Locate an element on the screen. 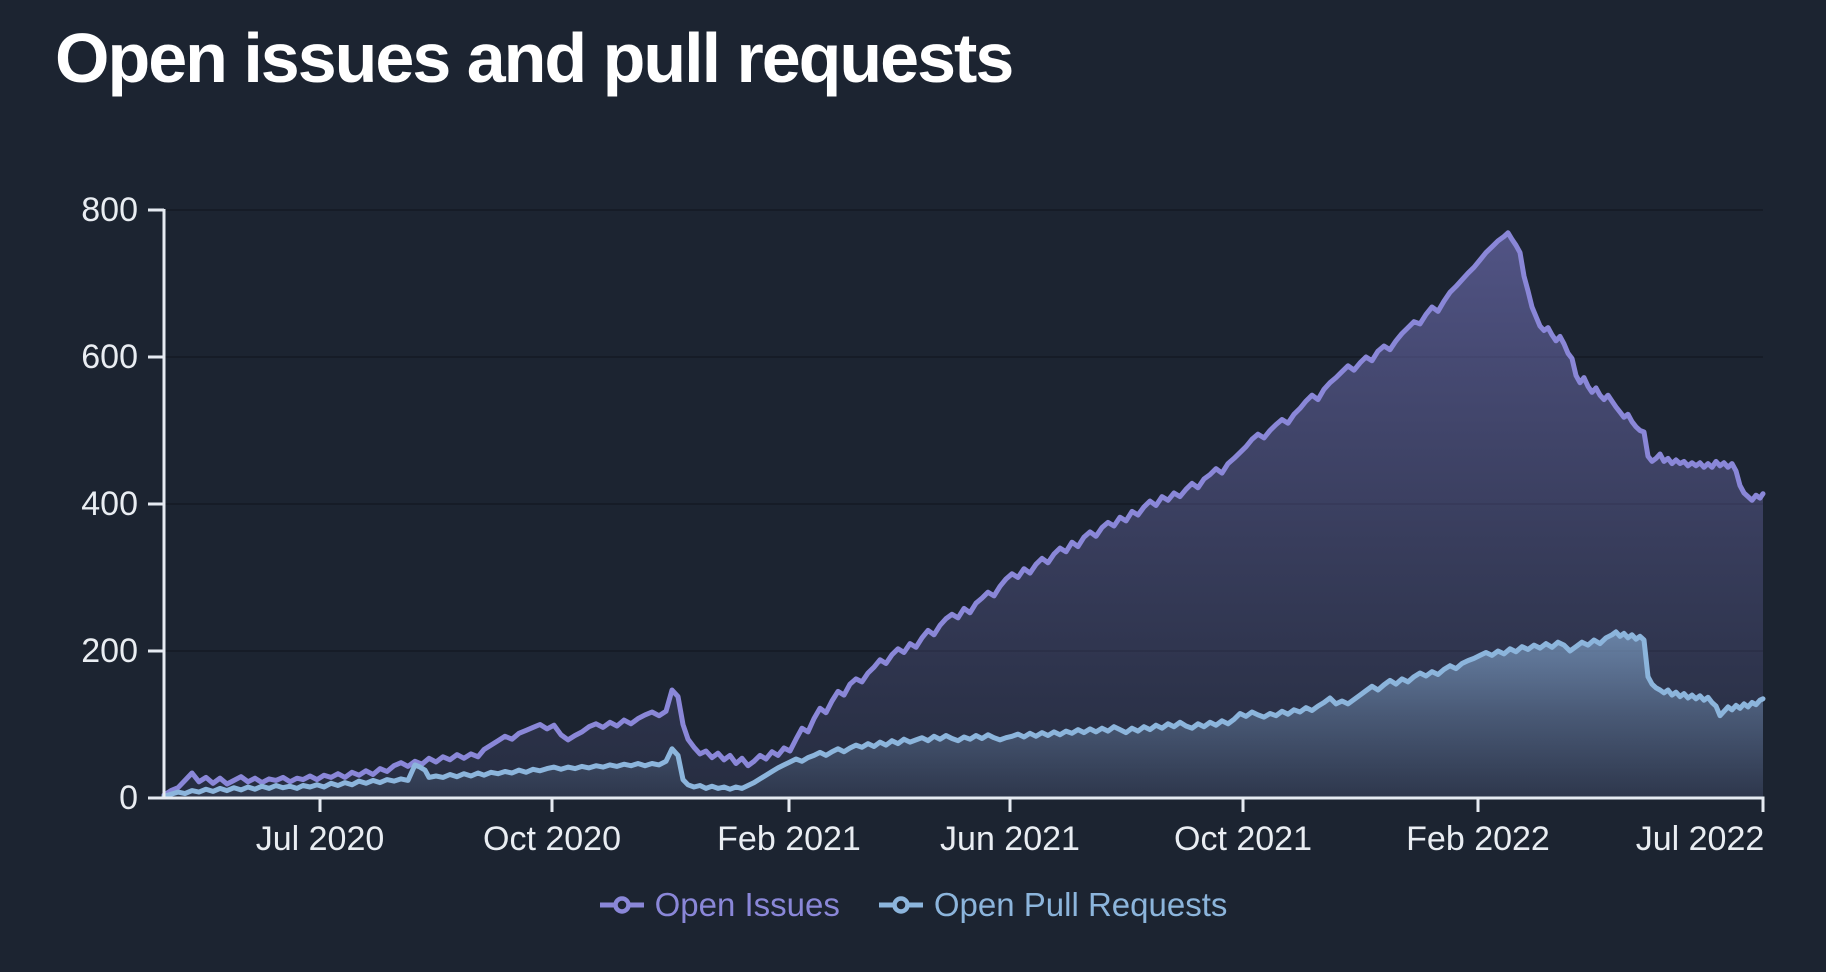  page-title: Open issues and pull requests is located at coordinates (534, 58).